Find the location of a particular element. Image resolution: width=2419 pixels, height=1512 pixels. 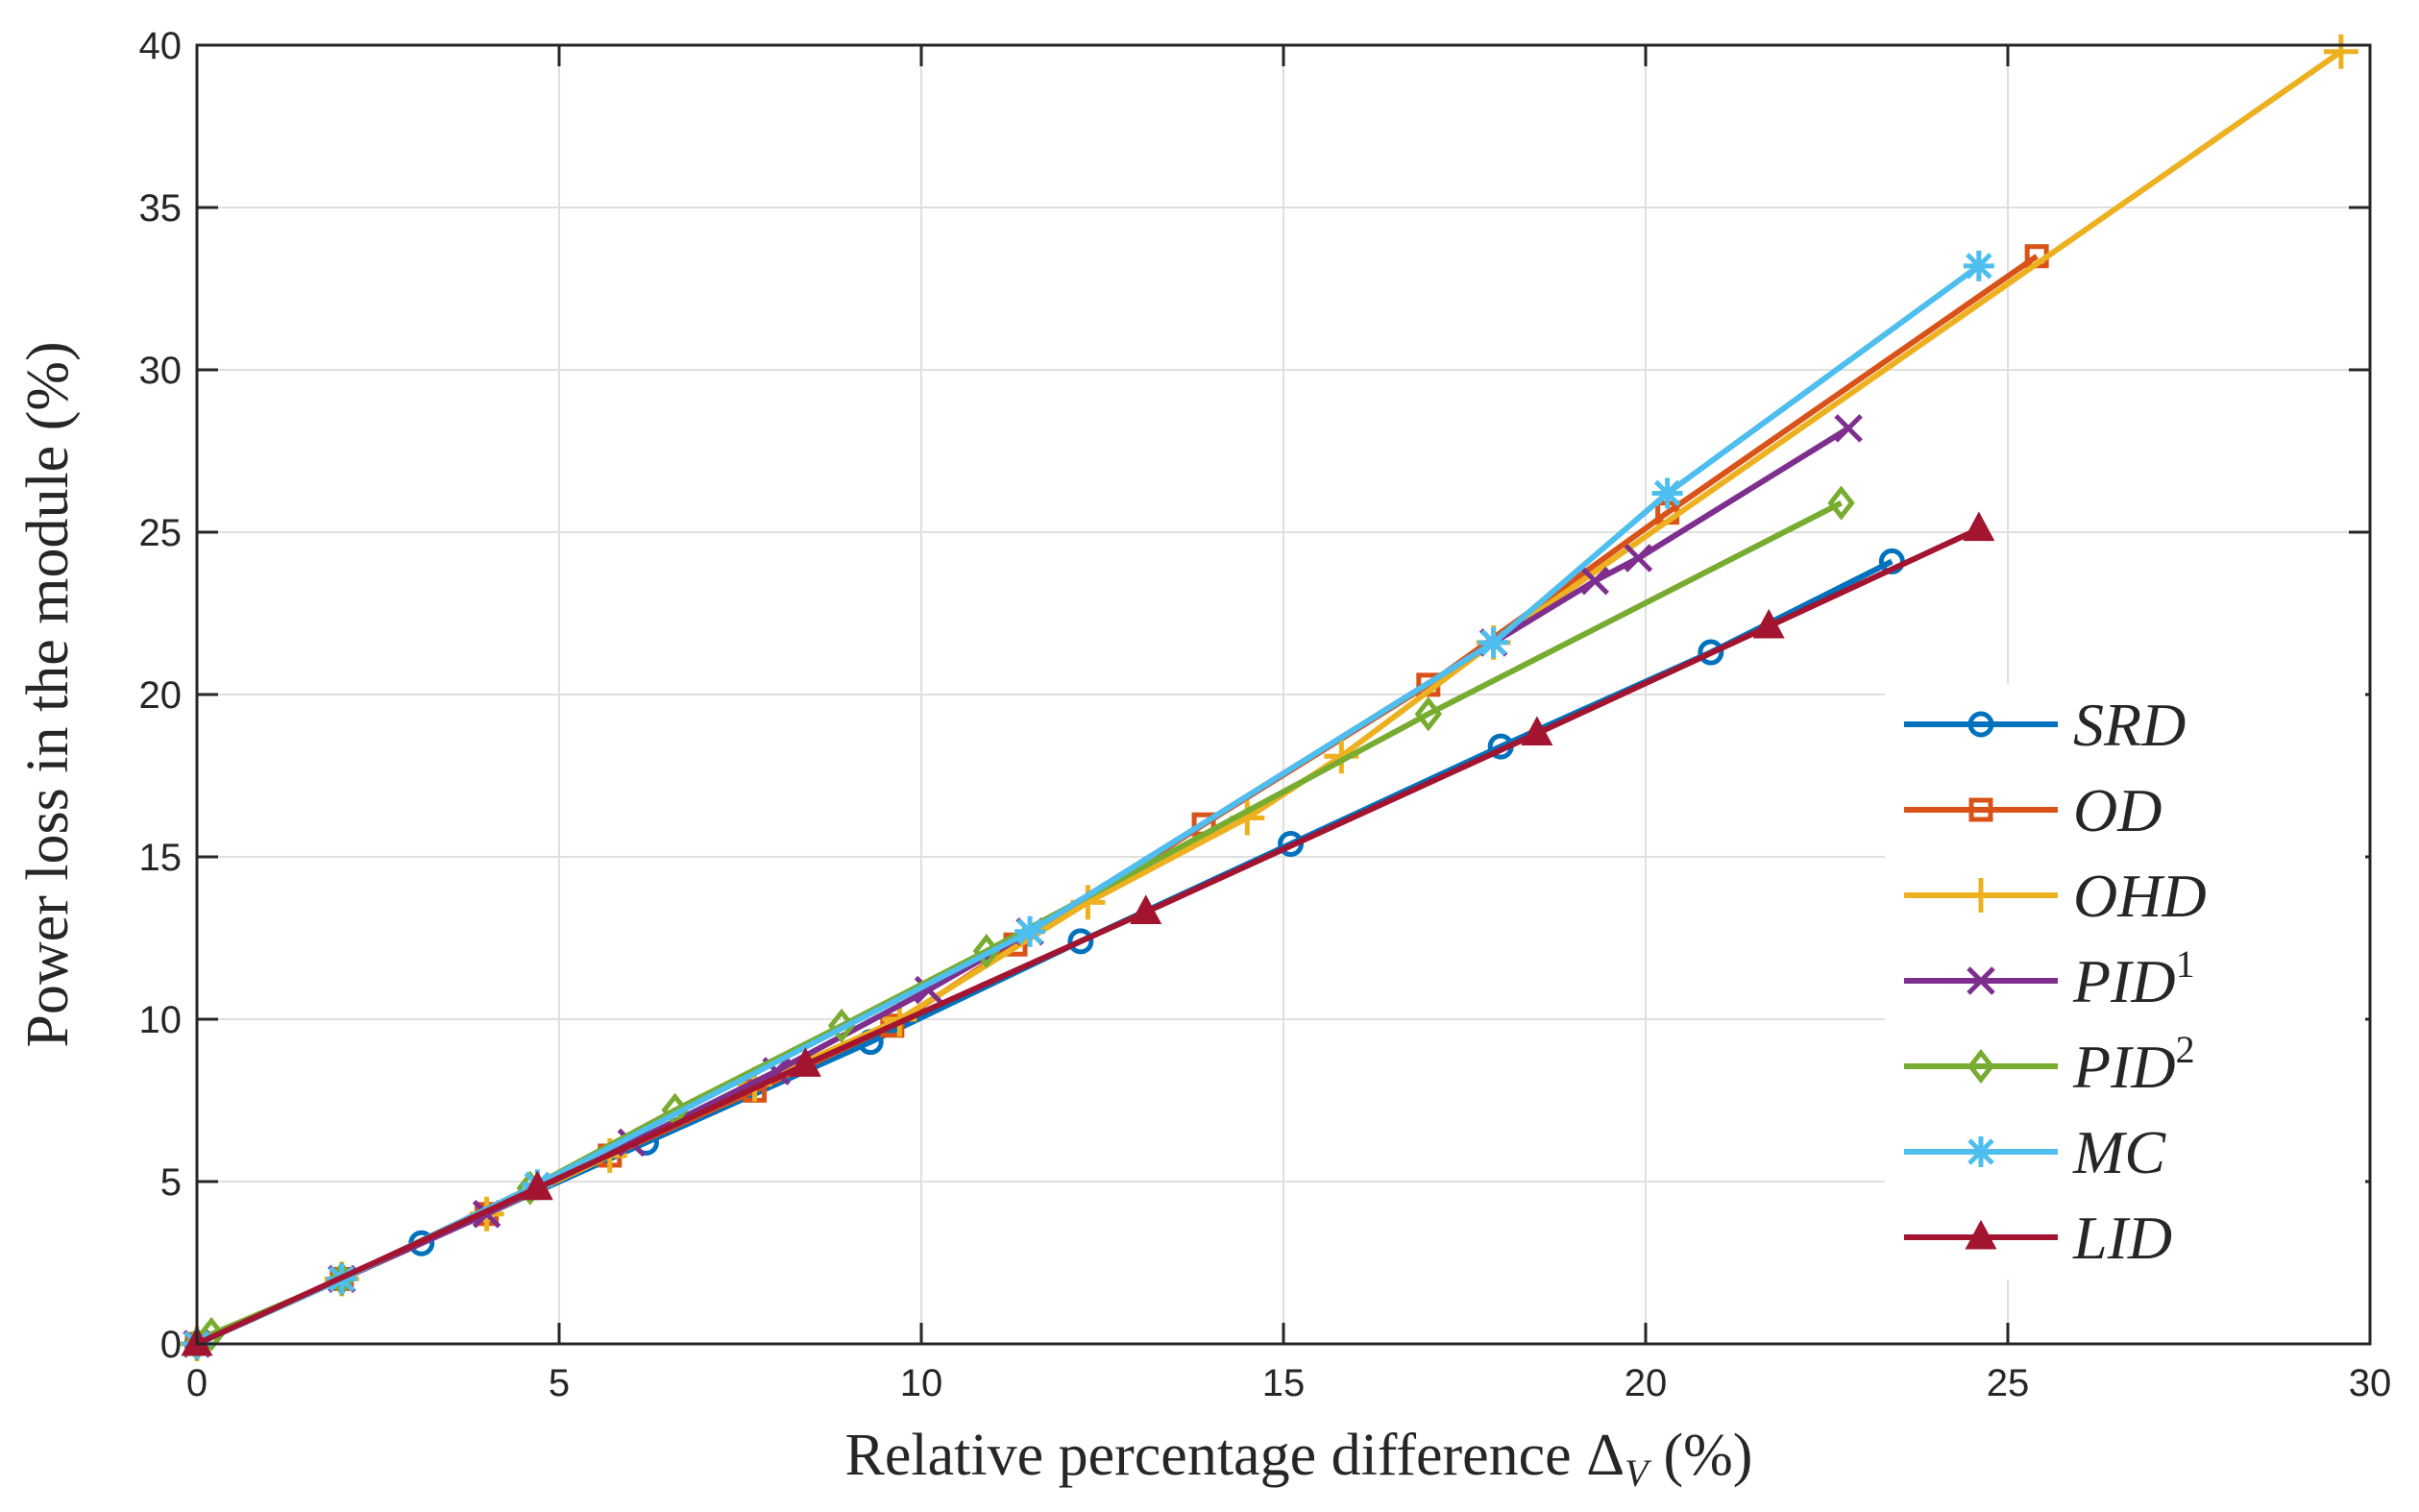

legend-label: OHD is located at coordinates (2140, 896).